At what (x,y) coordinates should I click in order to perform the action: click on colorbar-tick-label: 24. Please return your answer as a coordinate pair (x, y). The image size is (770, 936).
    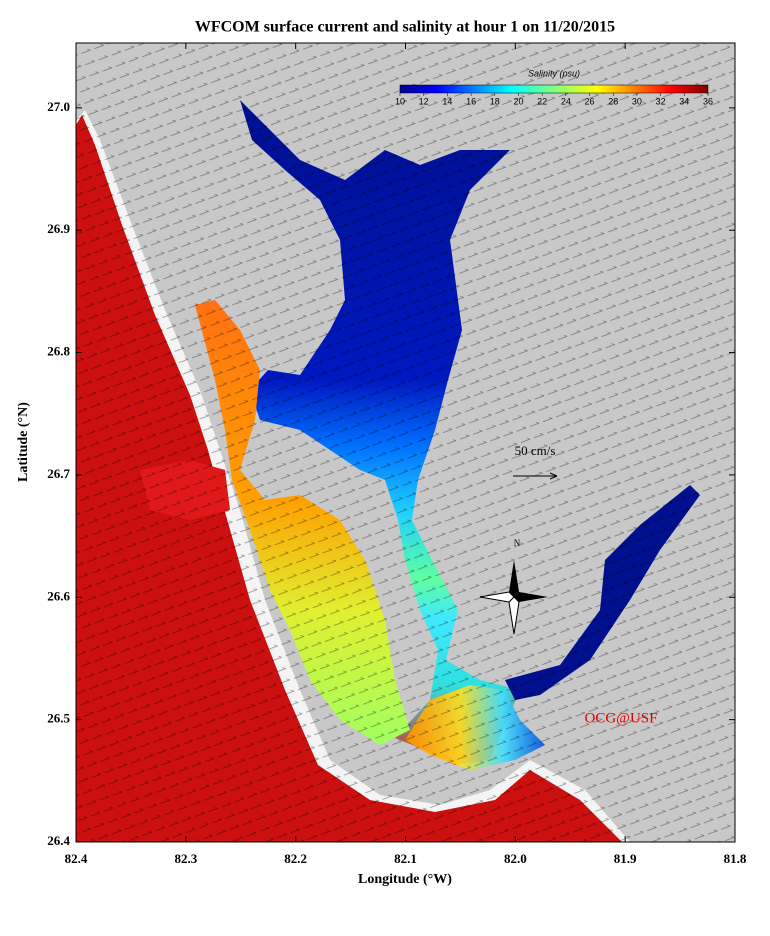
    Looking at the image, I should click on (566, 101).